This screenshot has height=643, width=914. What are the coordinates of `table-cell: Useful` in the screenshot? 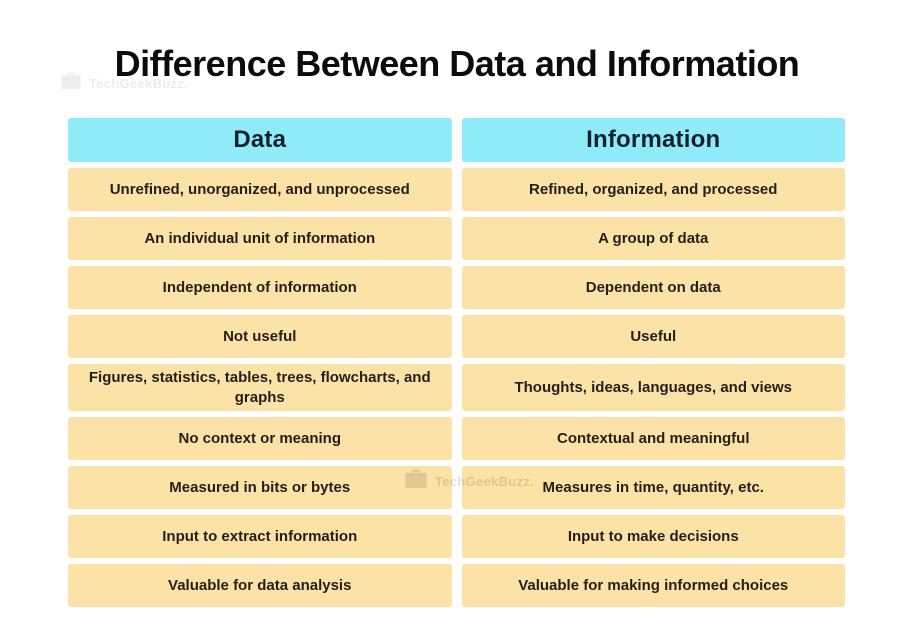 It's located at (653, 336).